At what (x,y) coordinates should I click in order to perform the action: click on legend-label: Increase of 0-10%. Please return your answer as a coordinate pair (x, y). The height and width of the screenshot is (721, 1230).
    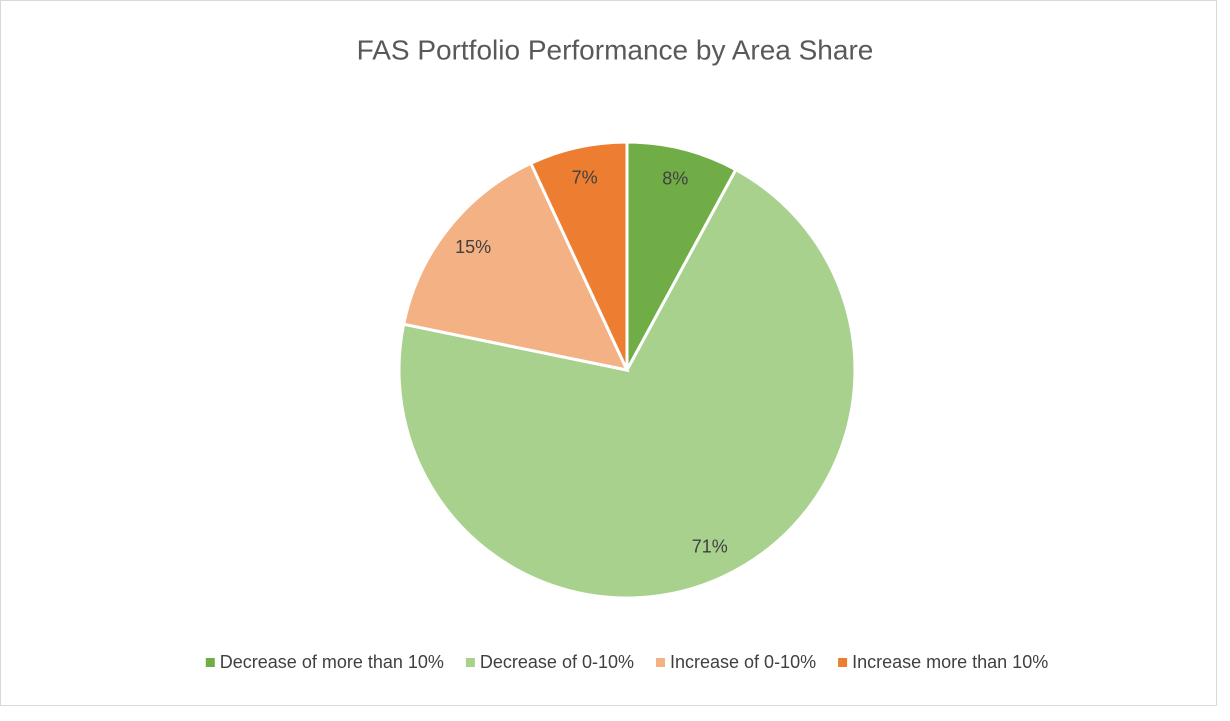
    Looking at the image, I should click on (743, 662).